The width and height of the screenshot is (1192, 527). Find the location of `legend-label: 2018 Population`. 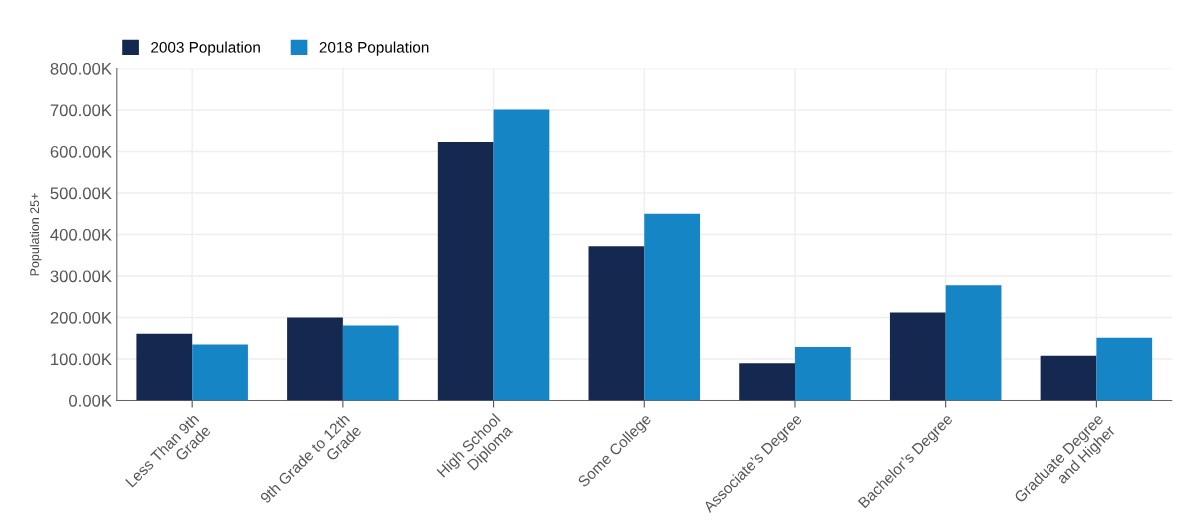

legend-label: 2018 Population is located at coordinates (374, 48).